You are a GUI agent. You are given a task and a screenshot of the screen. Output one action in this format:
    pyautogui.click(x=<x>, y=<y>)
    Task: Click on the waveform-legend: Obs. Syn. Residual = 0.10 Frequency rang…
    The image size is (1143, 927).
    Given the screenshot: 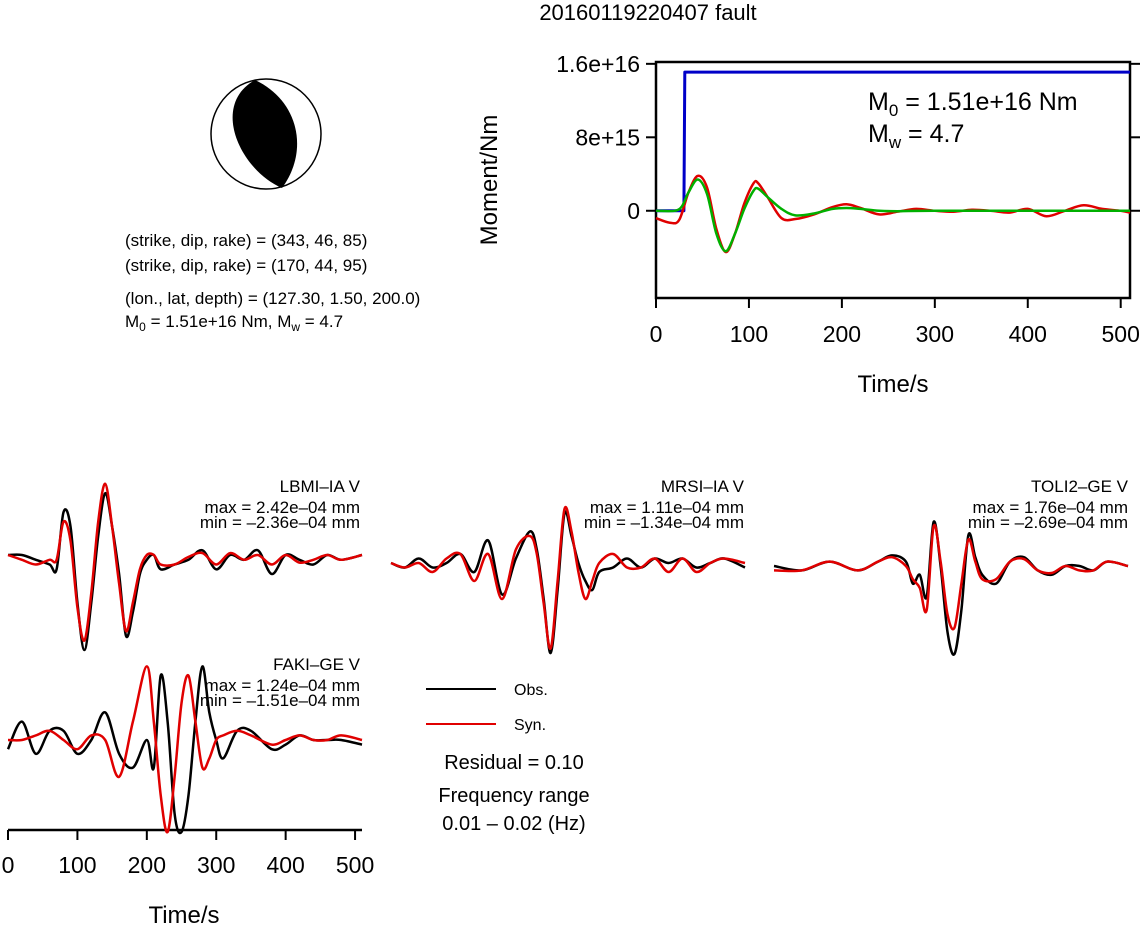 What is the action you would take?
    pyautogui.click(x=508, y=758)
    